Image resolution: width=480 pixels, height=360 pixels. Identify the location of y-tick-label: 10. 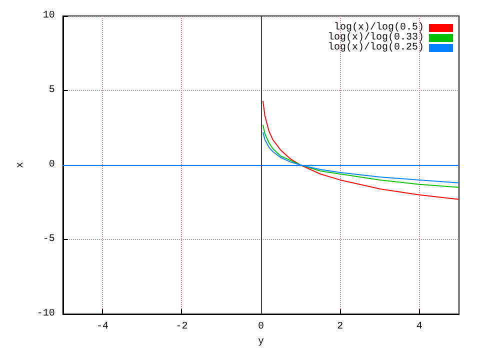
(48, 16).